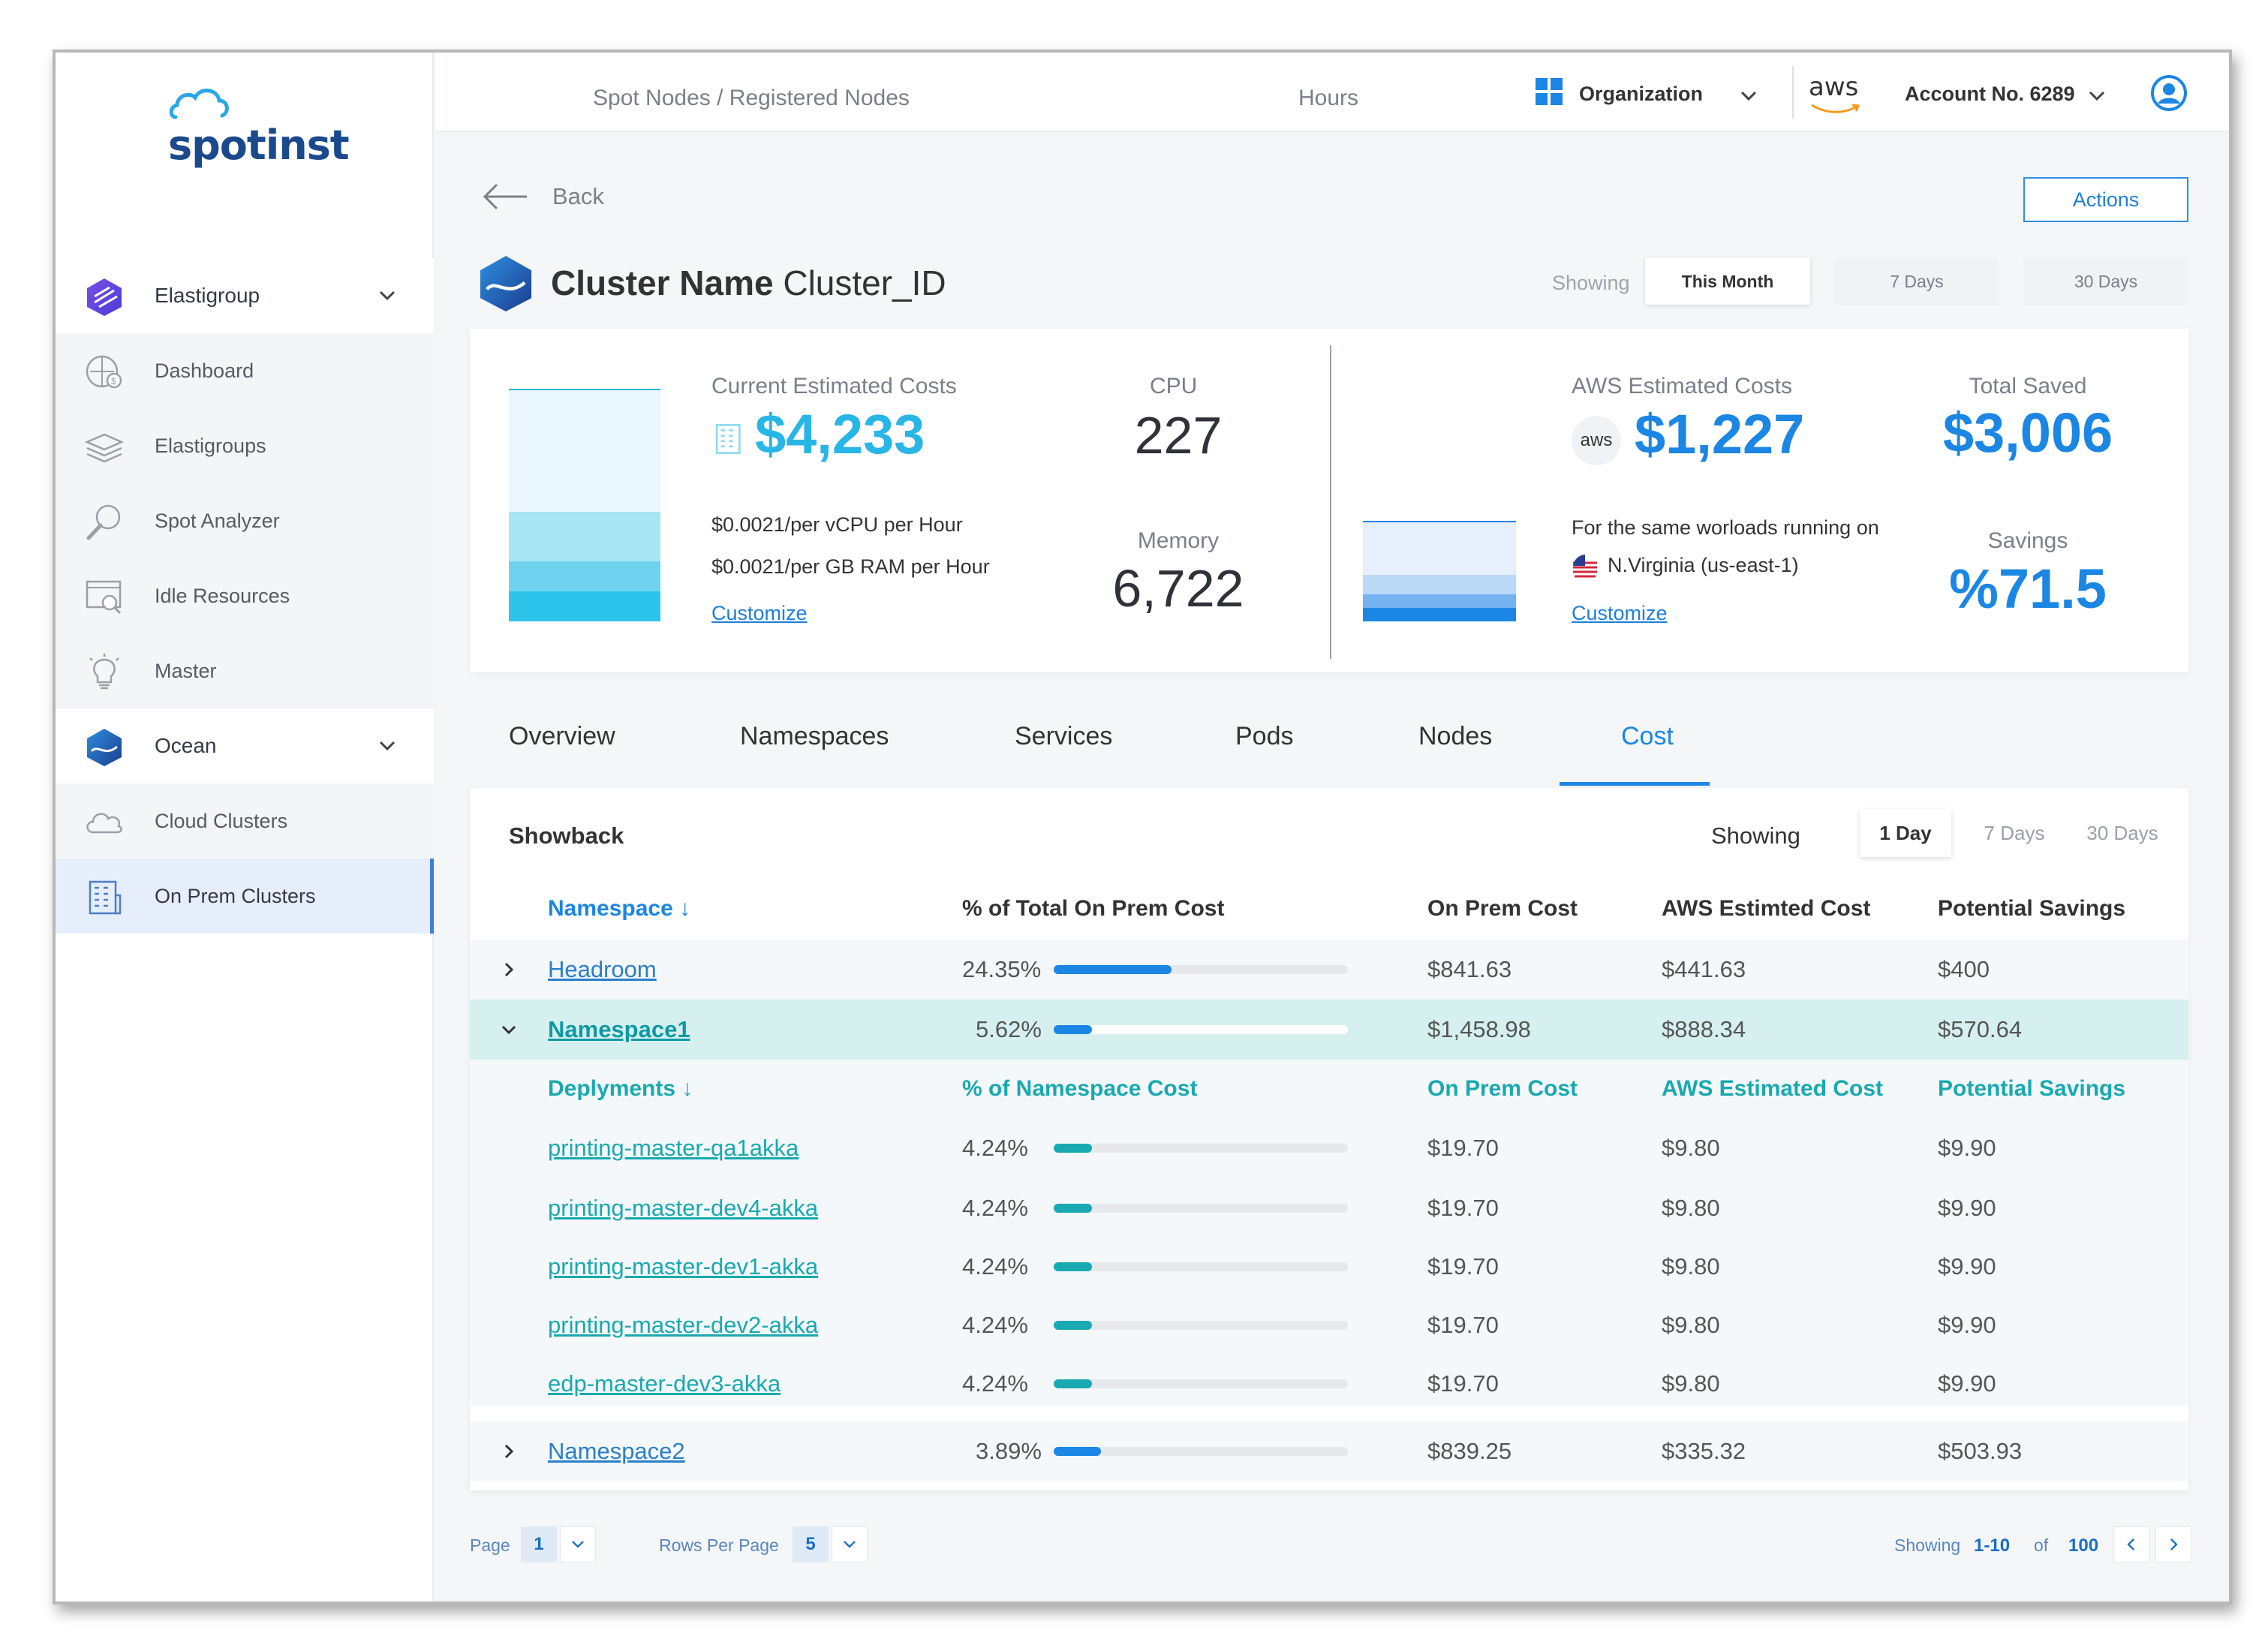 This screenshot has height=1642, width=2268. I want to click on aws-cost: $9.80, so click(1691, 1148).